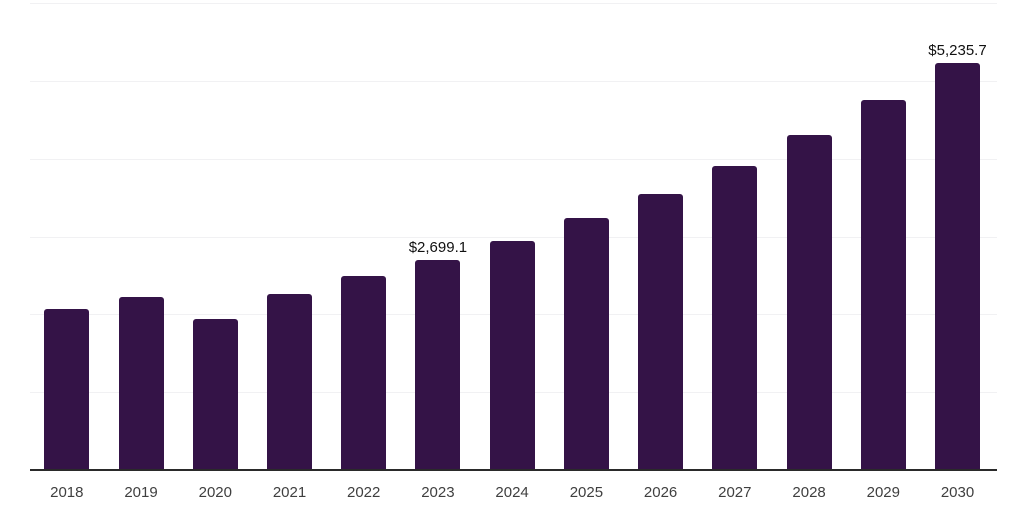  Describe the element at coordinates (660, 492) in the screenshot. I see `x-tick-label-2026: 2026` at that location.